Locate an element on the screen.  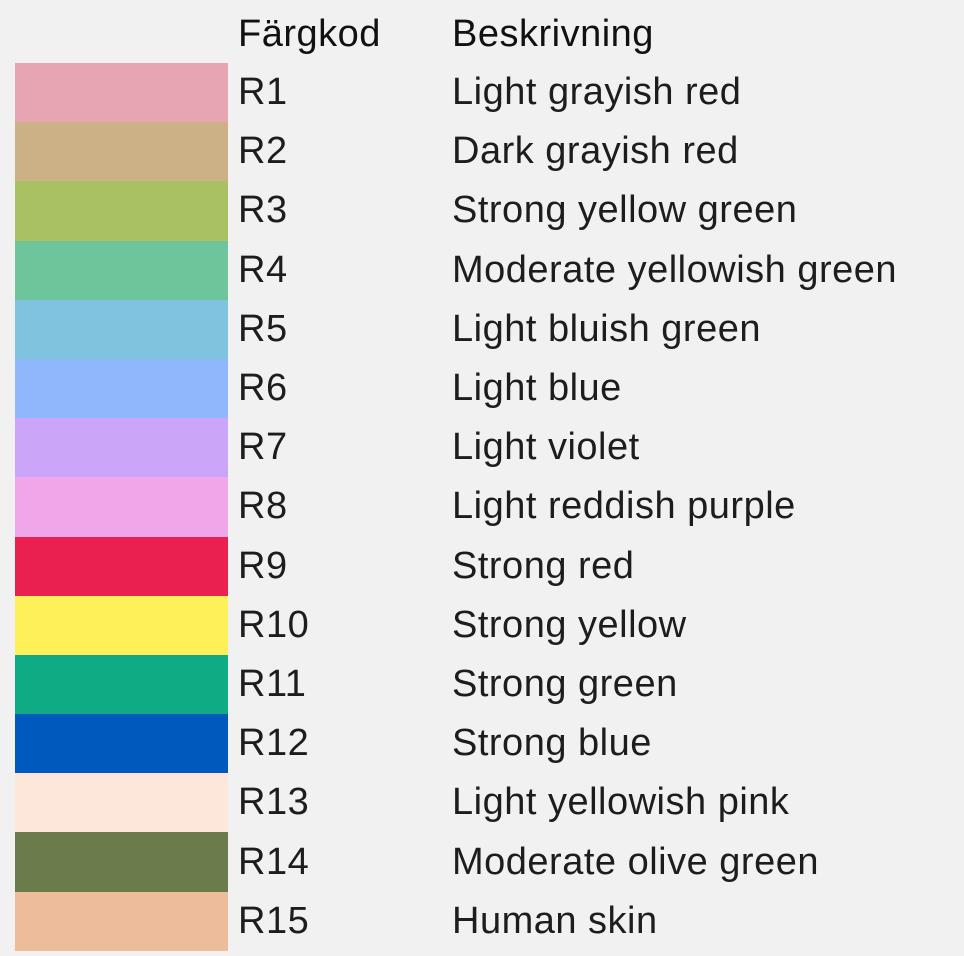
color-code-r5: R5 is located at coordinates (263, 328).